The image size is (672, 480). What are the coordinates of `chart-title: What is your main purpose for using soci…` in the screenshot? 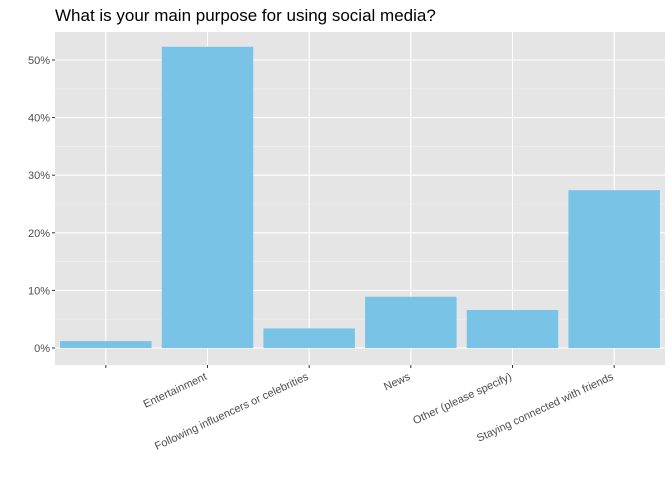 It's located at (245, 15).